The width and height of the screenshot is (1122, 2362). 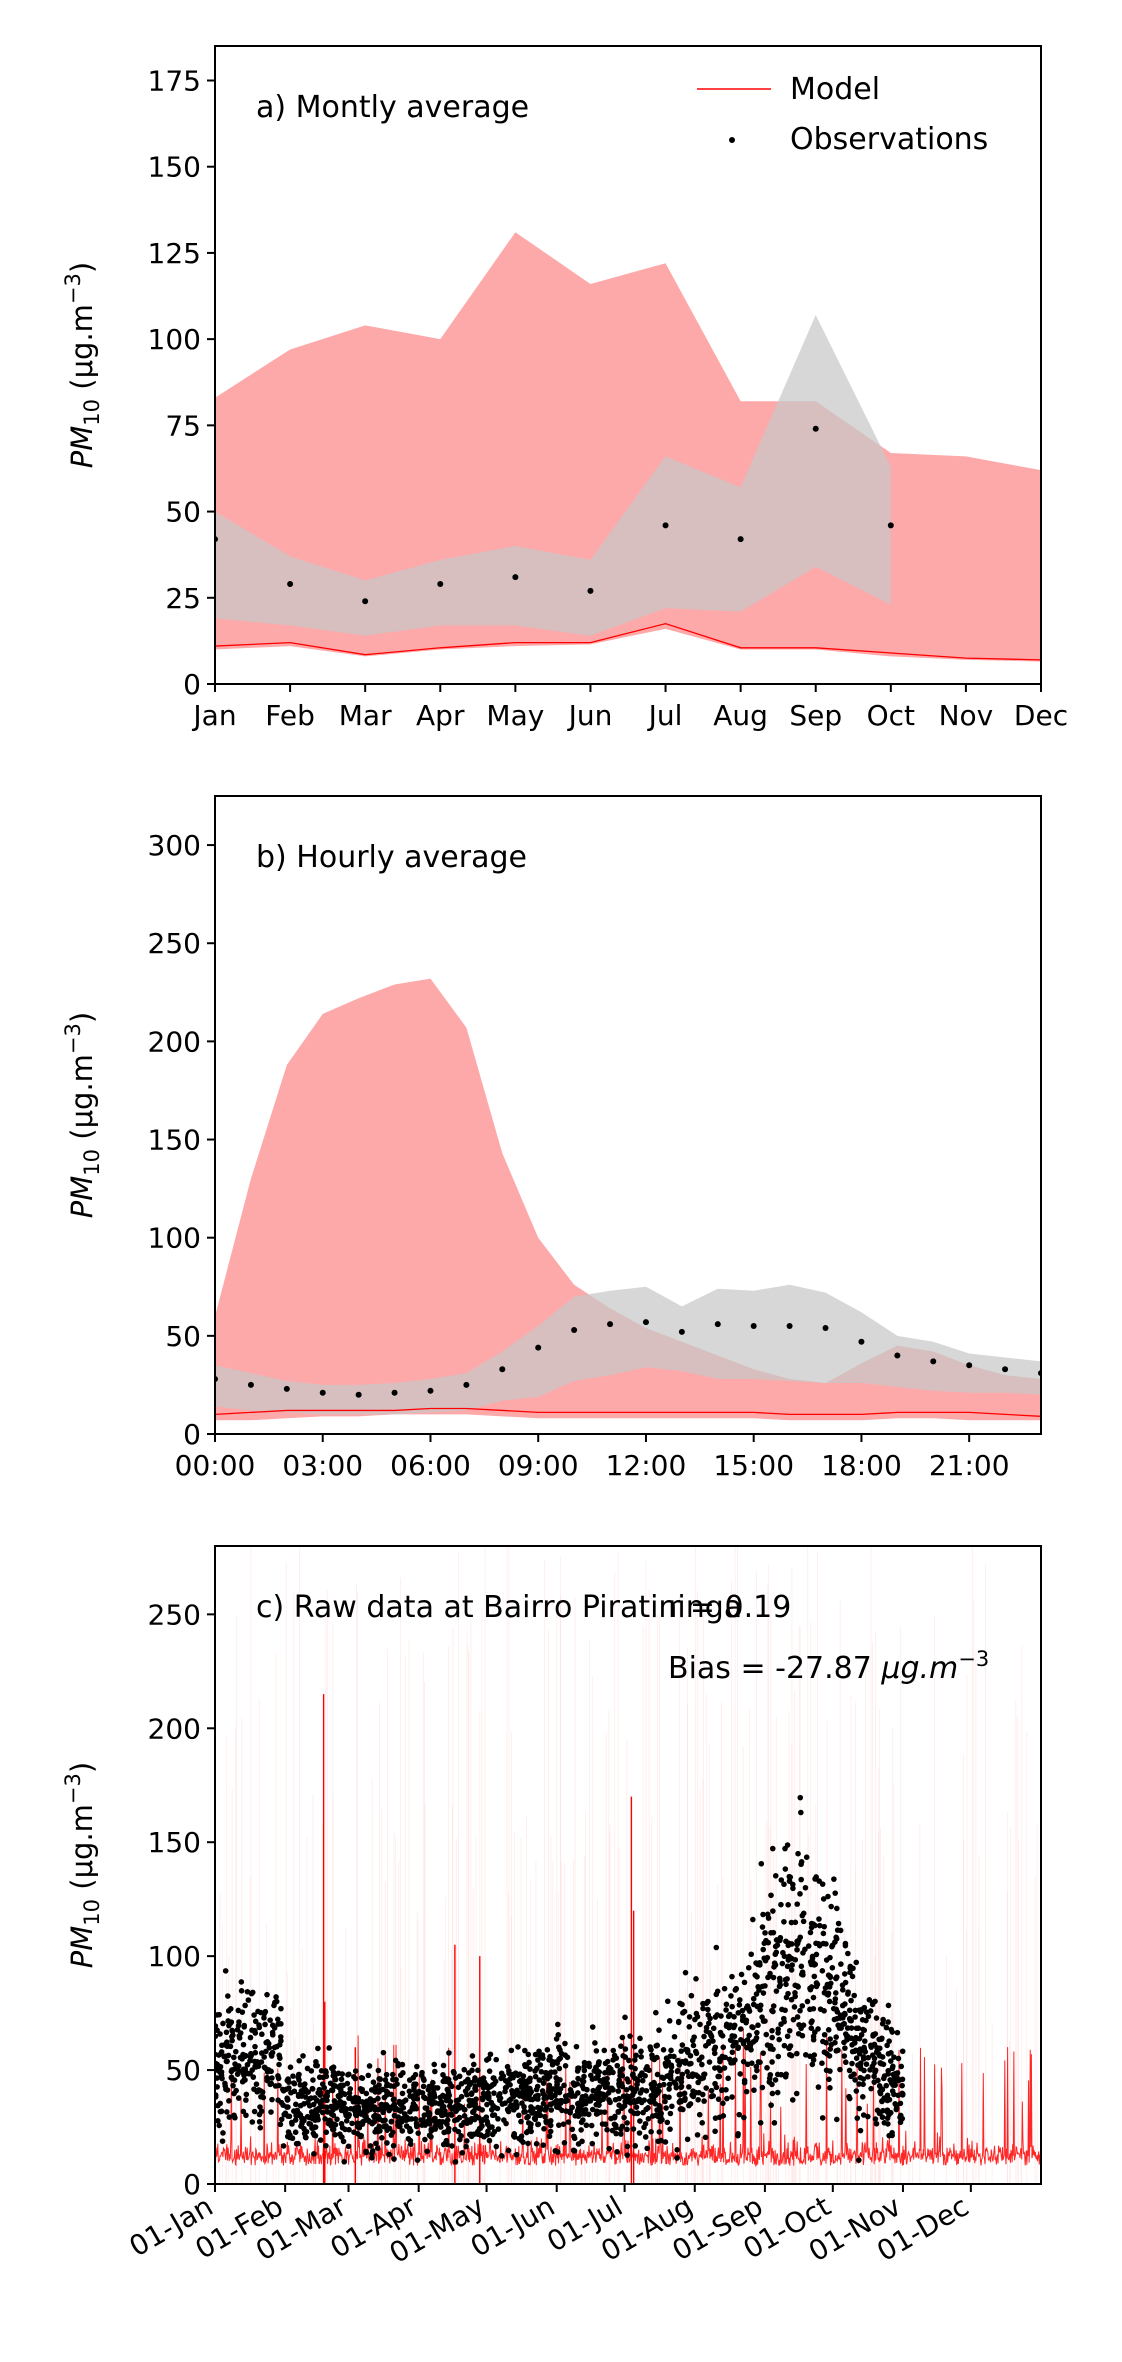 What do you see at coordinates (629, 708) in the screenshot?
I see `x-axis-a: Jan Feb Mar Apr May Jun Jul Aug Sep Oct Nov Dec` at bounding box center [629, 708].